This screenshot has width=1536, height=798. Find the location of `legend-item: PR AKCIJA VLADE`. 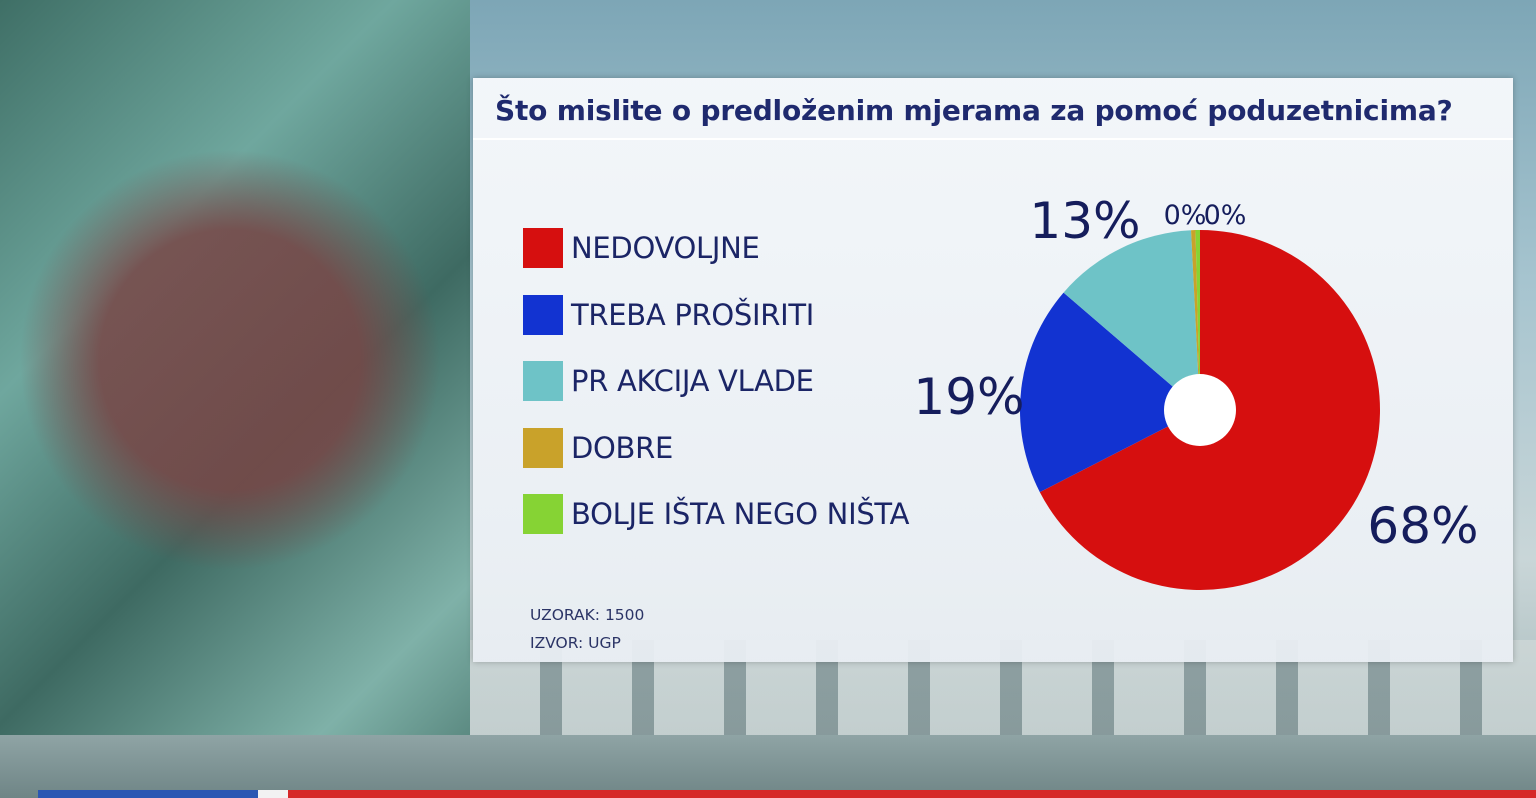

legend-item: PR AKCIJA VLADE is located at coordinates (716, 381).